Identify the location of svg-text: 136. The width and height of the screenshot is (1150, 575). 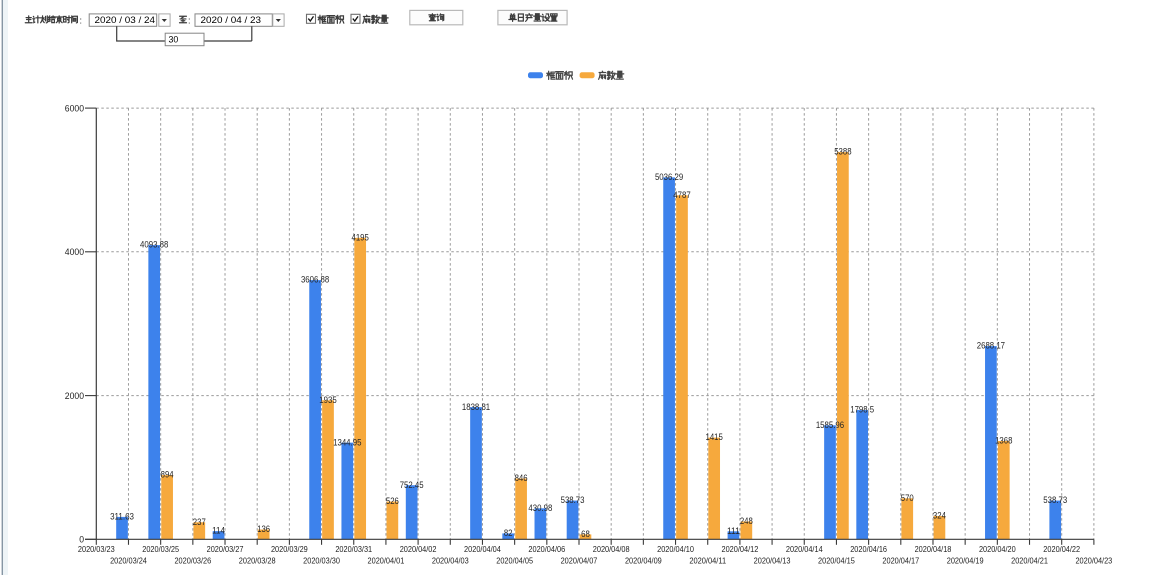
(263, 529).